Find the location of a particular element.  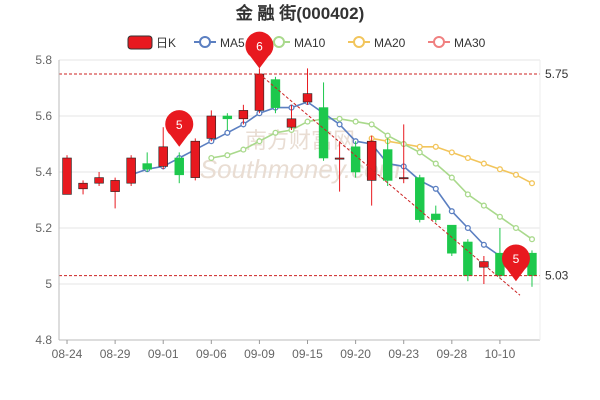

legend-item-ma20: MA20 is located at coordinates (377, 43).